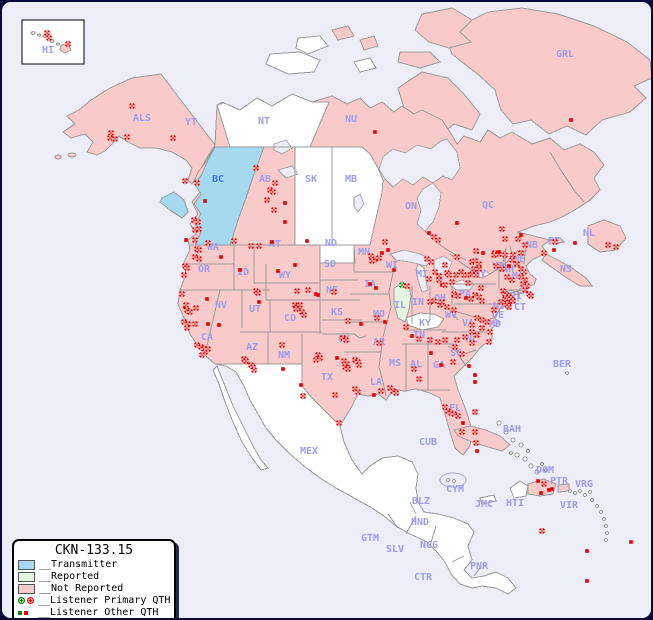  What do you see at coordinates (94, 612) in the screenshot?
I see `legend-item: __Listener Other QTH` at bounding box center [94, 612].